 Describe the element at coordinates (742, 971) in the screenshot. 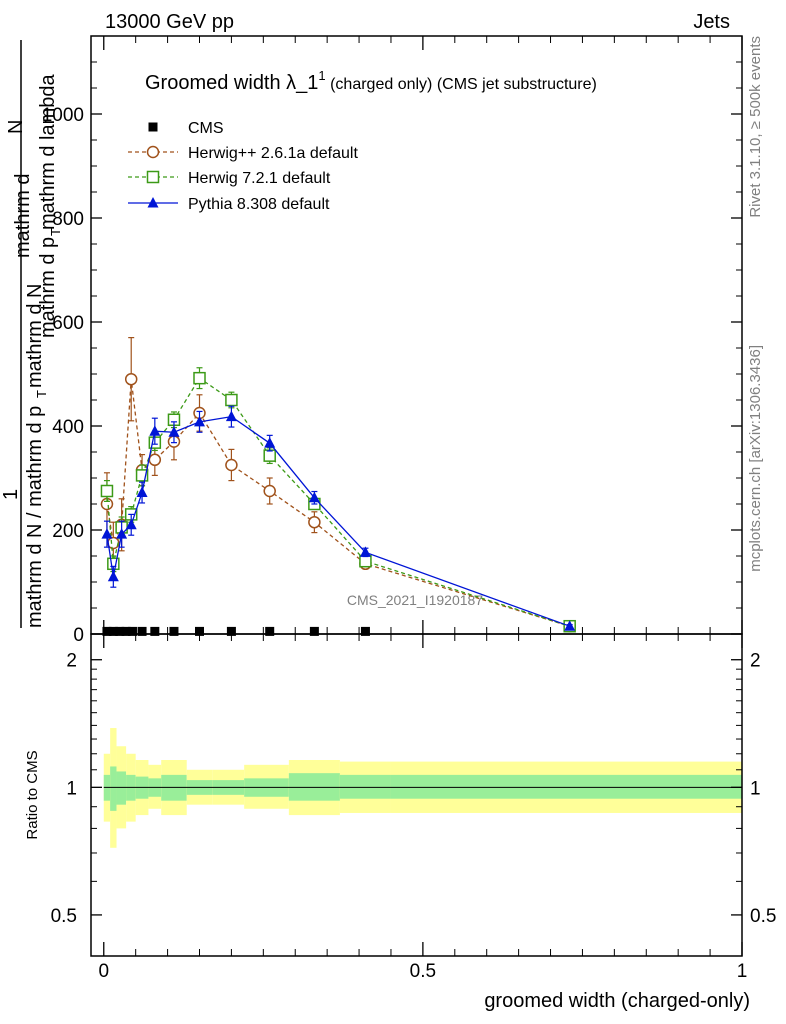

I see `x-tick-label: 1` at that location.